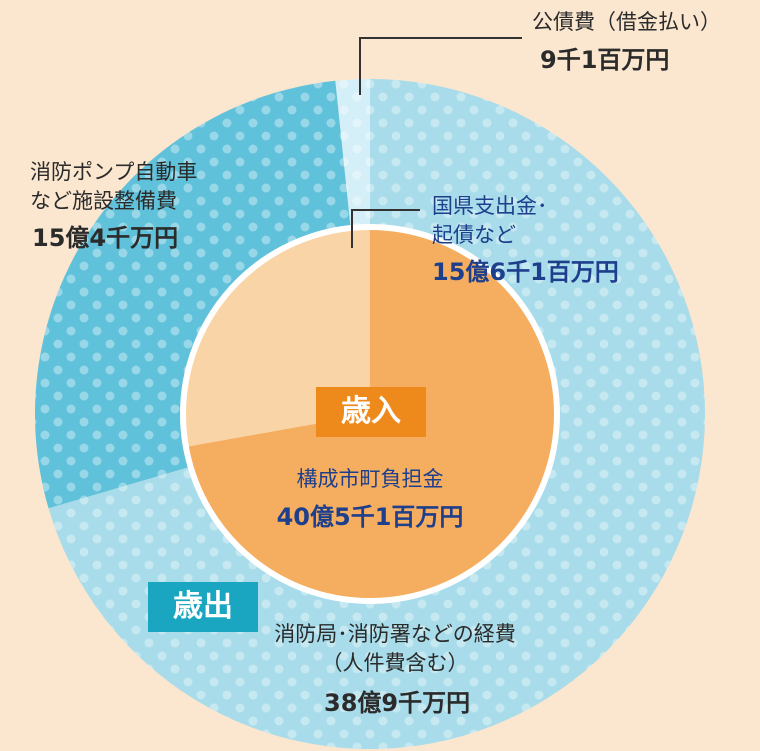  I want to click on slice-label: 構成市町負担金, so click(370, 479).